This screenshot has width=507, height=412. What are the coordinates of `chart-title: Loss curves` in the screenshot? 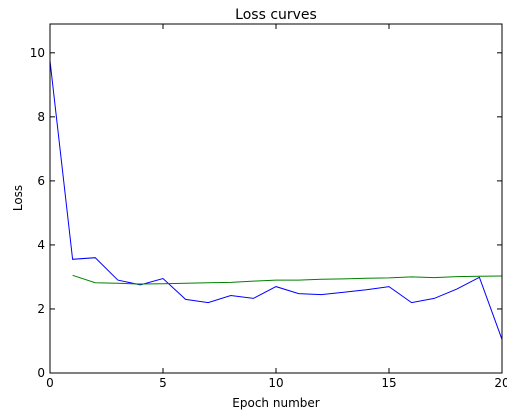 It's located at (276, 15).